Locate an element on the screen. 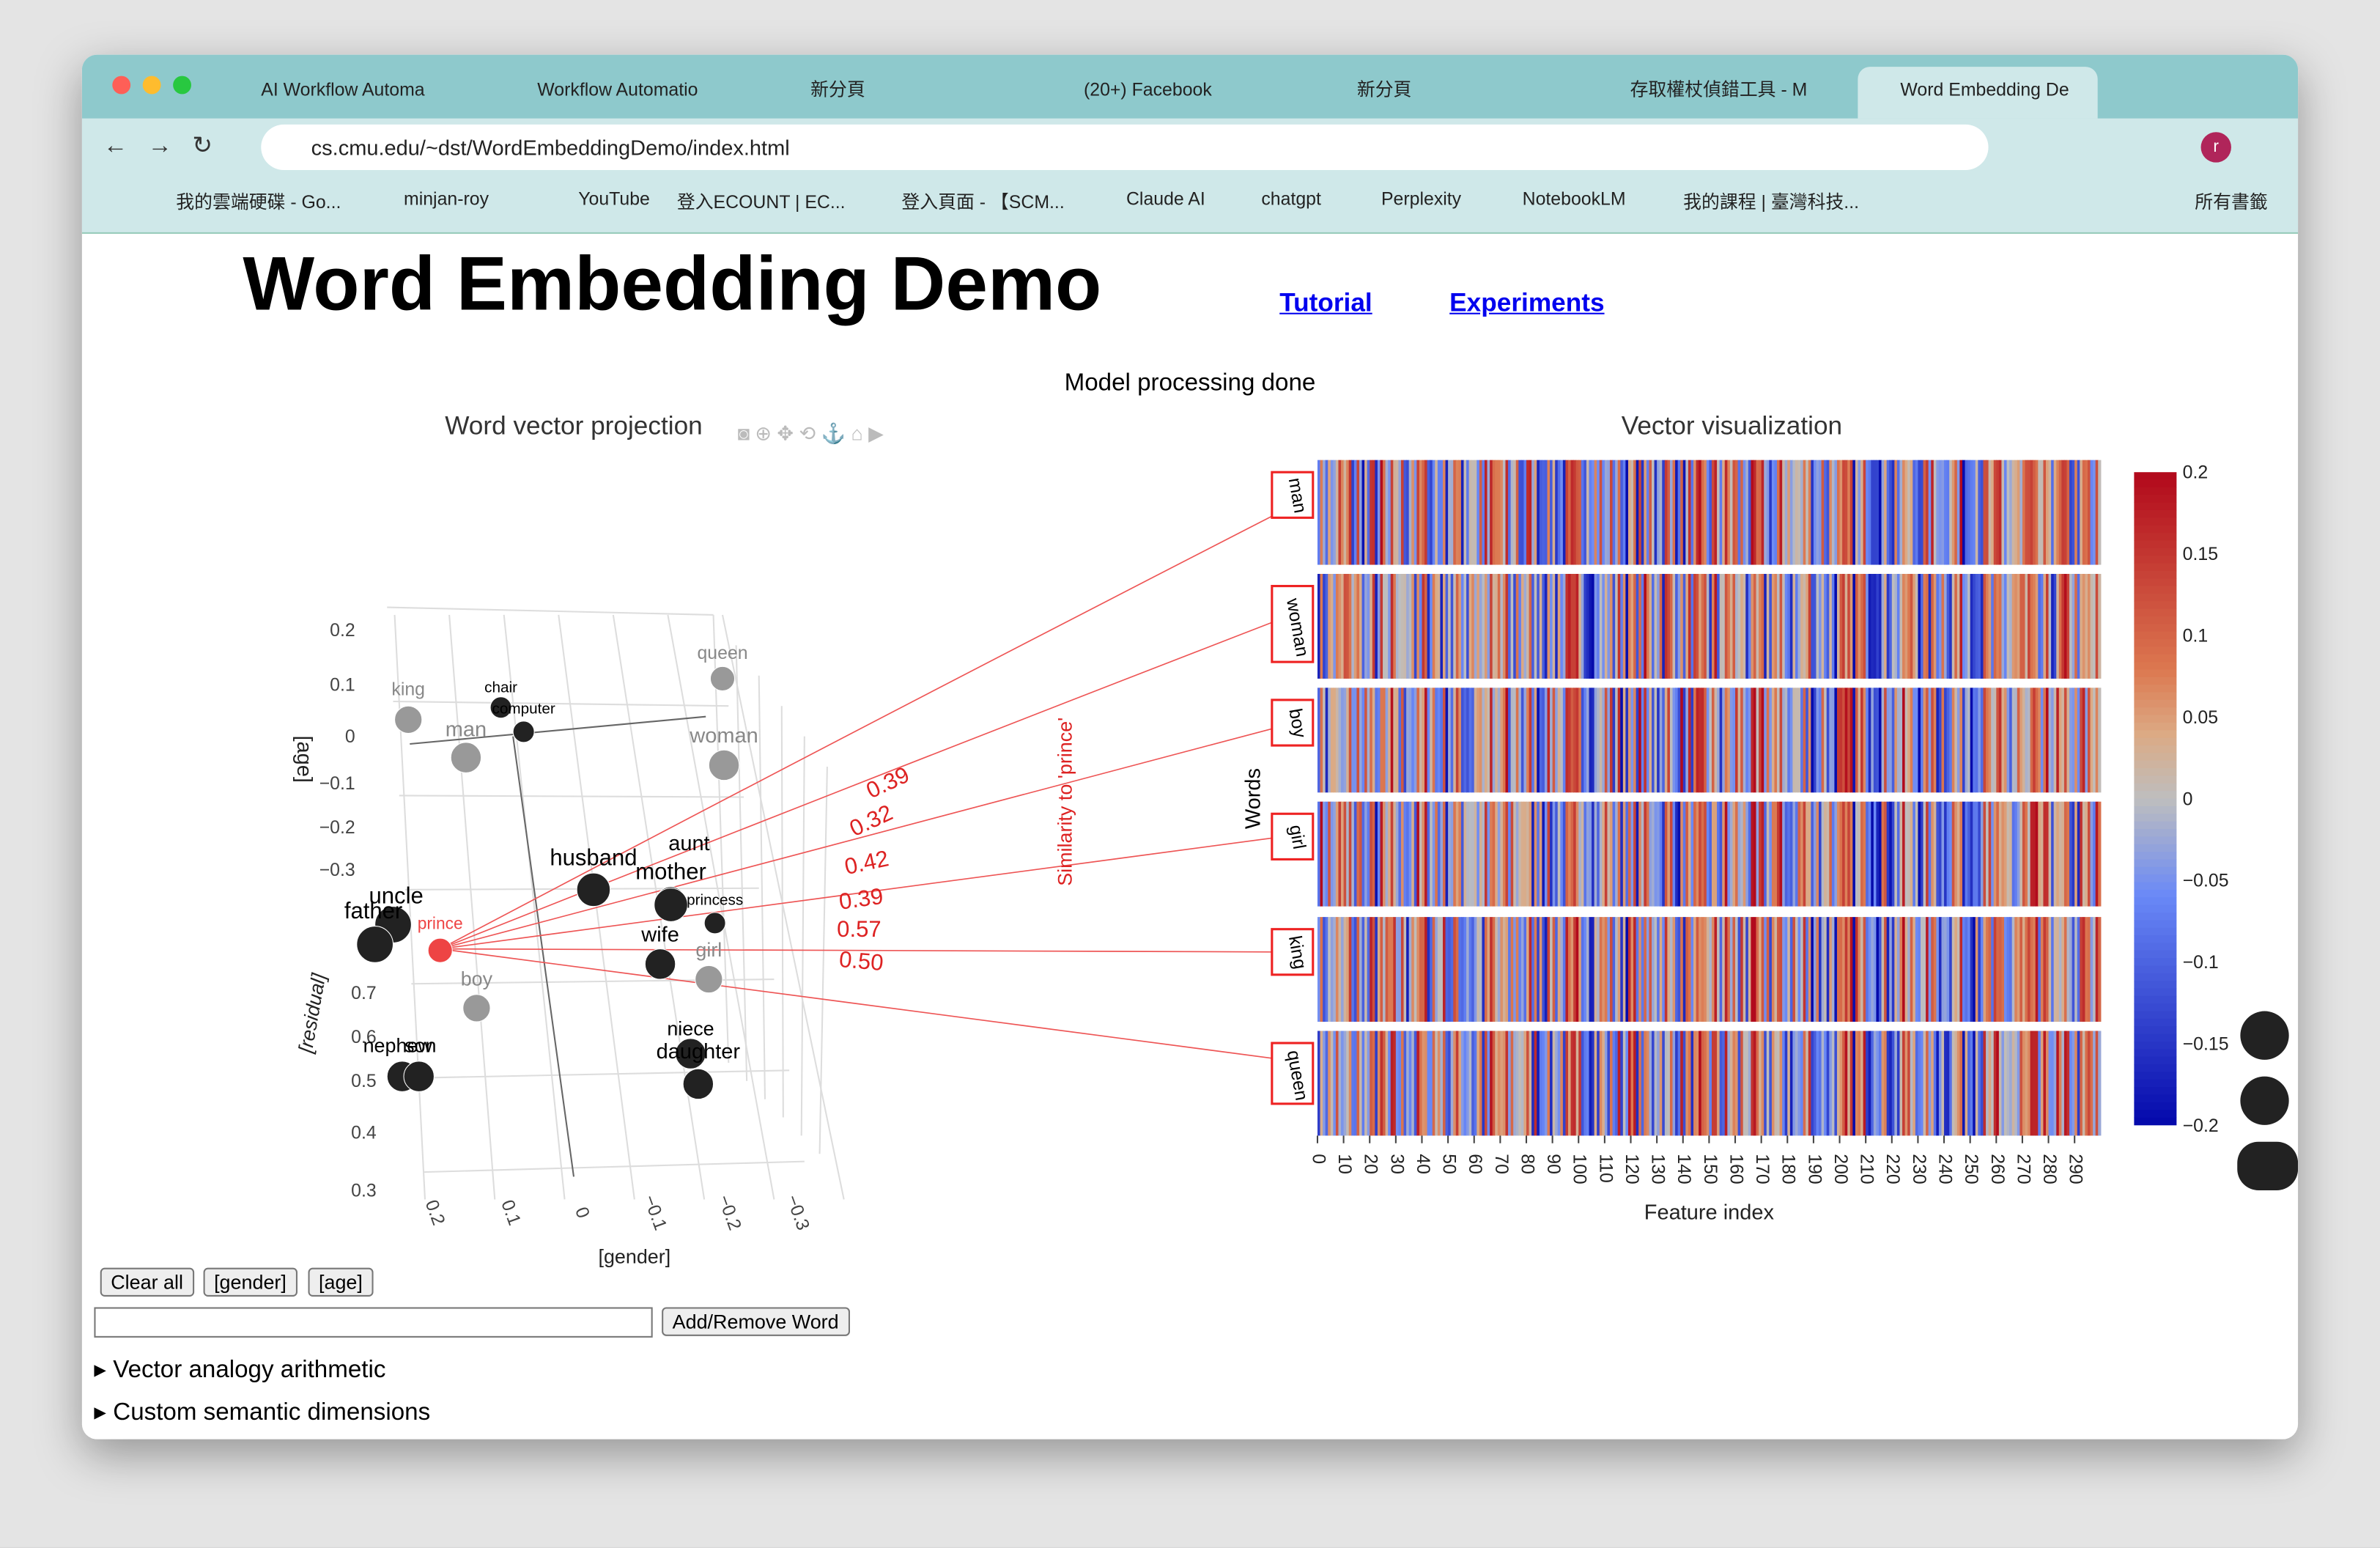 This screenshot has width=2380, height=1548. bookmark: Claude AI is located at coordinates (1165, 199).